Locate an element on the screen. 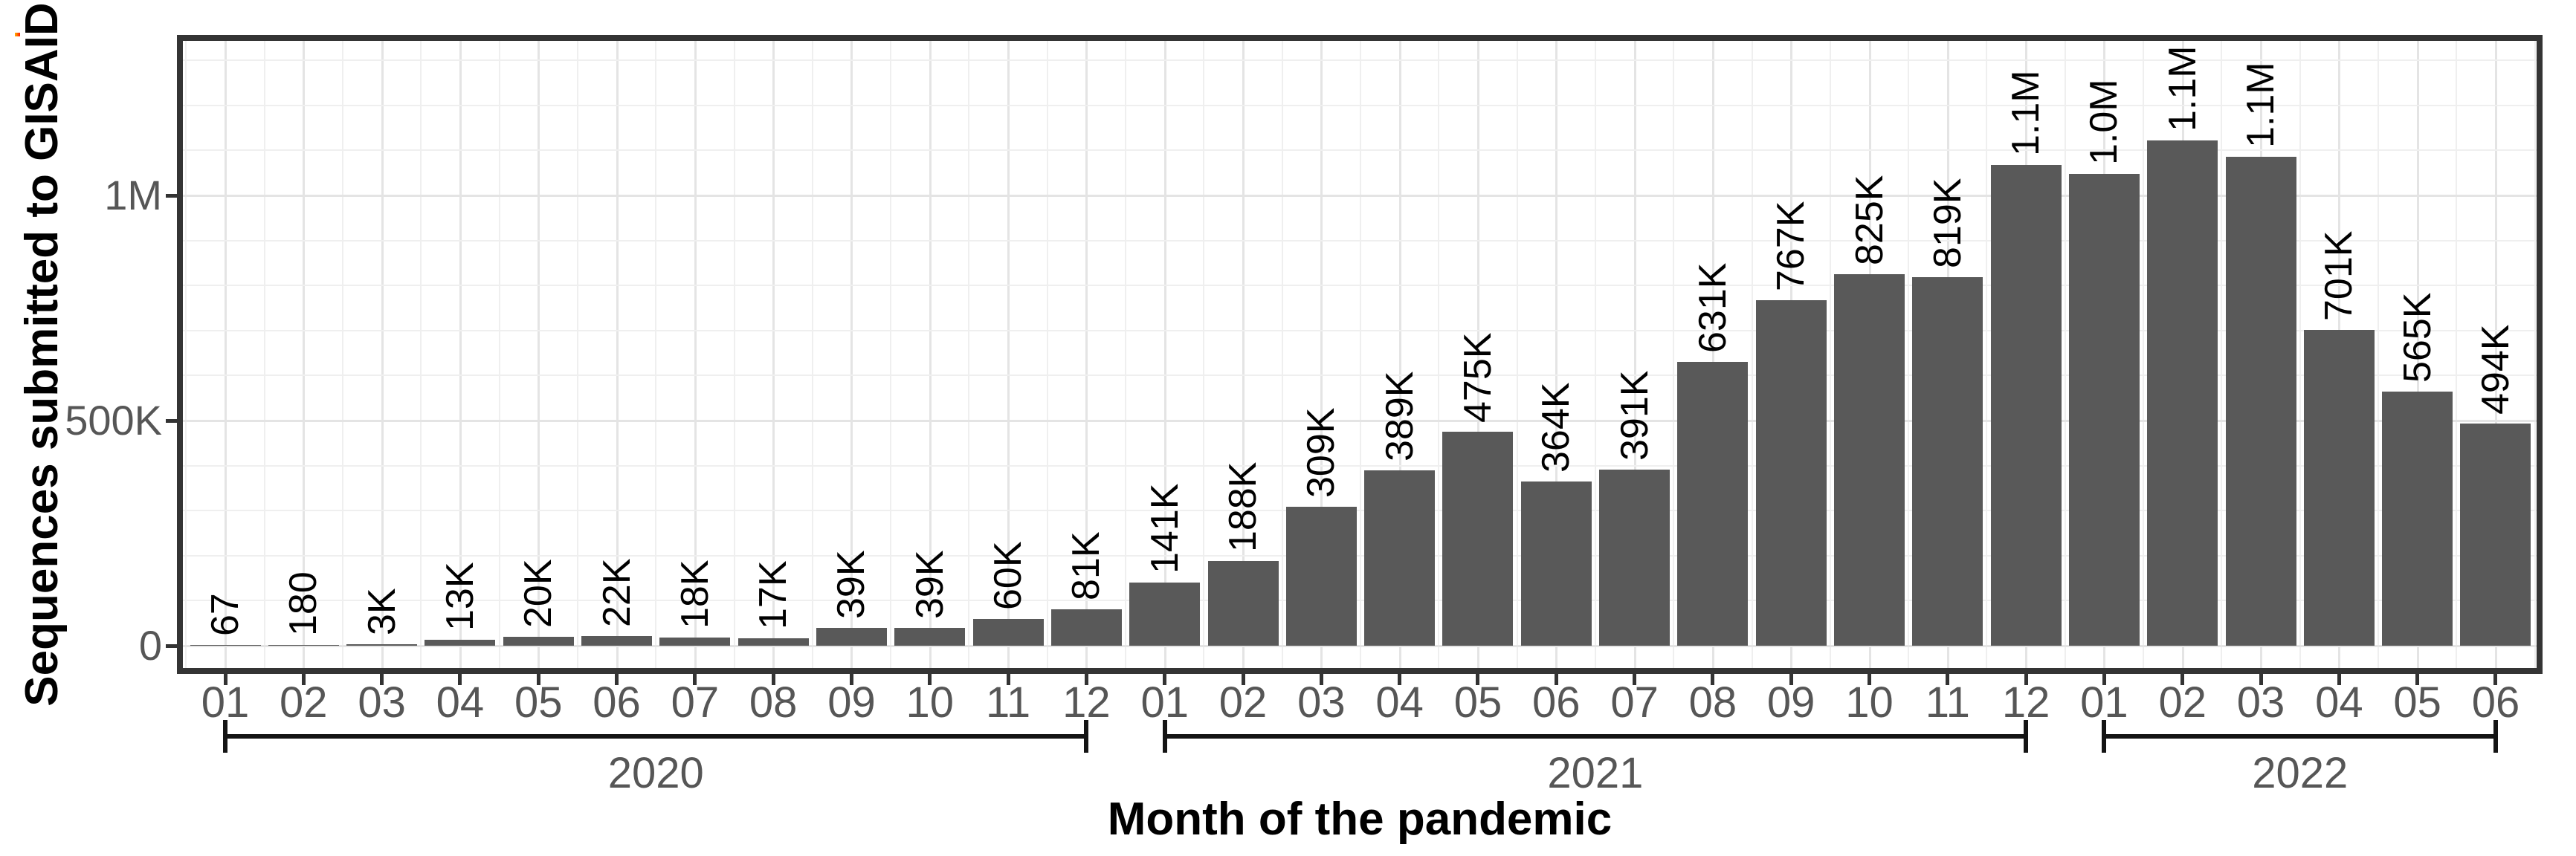 The height and width of the screenshot is (856, 2576). x-axis-title: Month of the pandemic is located at coordinates (1360, 819).